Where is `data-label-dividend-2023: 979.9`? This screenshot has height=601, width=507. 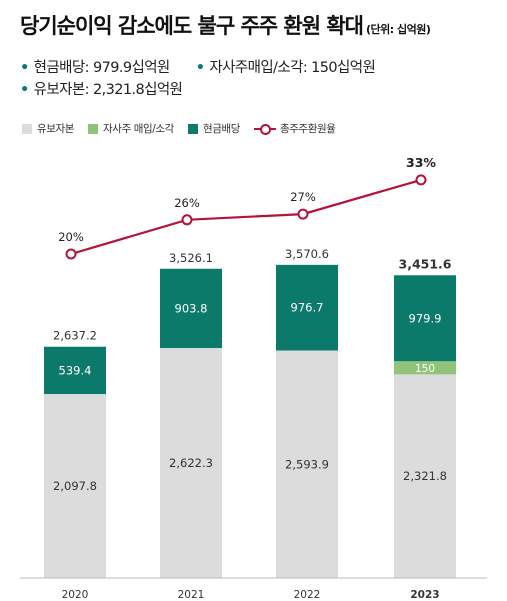
data-label-dividend-2023: 979.9 is located at coordinates (425, 318).